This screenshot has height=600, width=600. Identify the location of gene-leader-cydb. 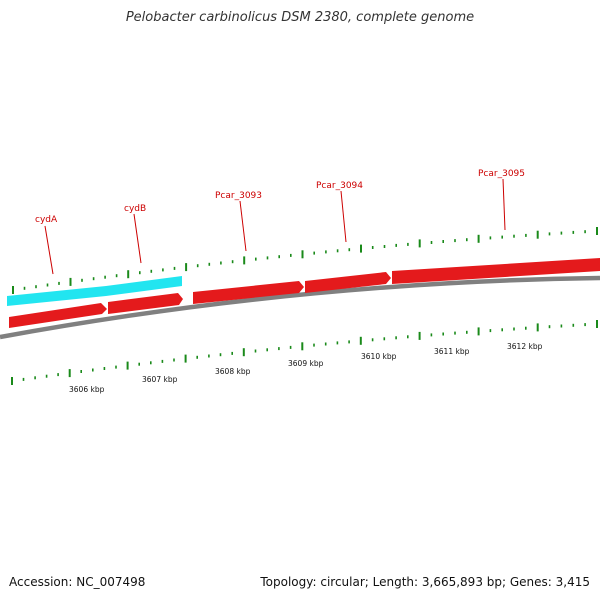
(137, 238).